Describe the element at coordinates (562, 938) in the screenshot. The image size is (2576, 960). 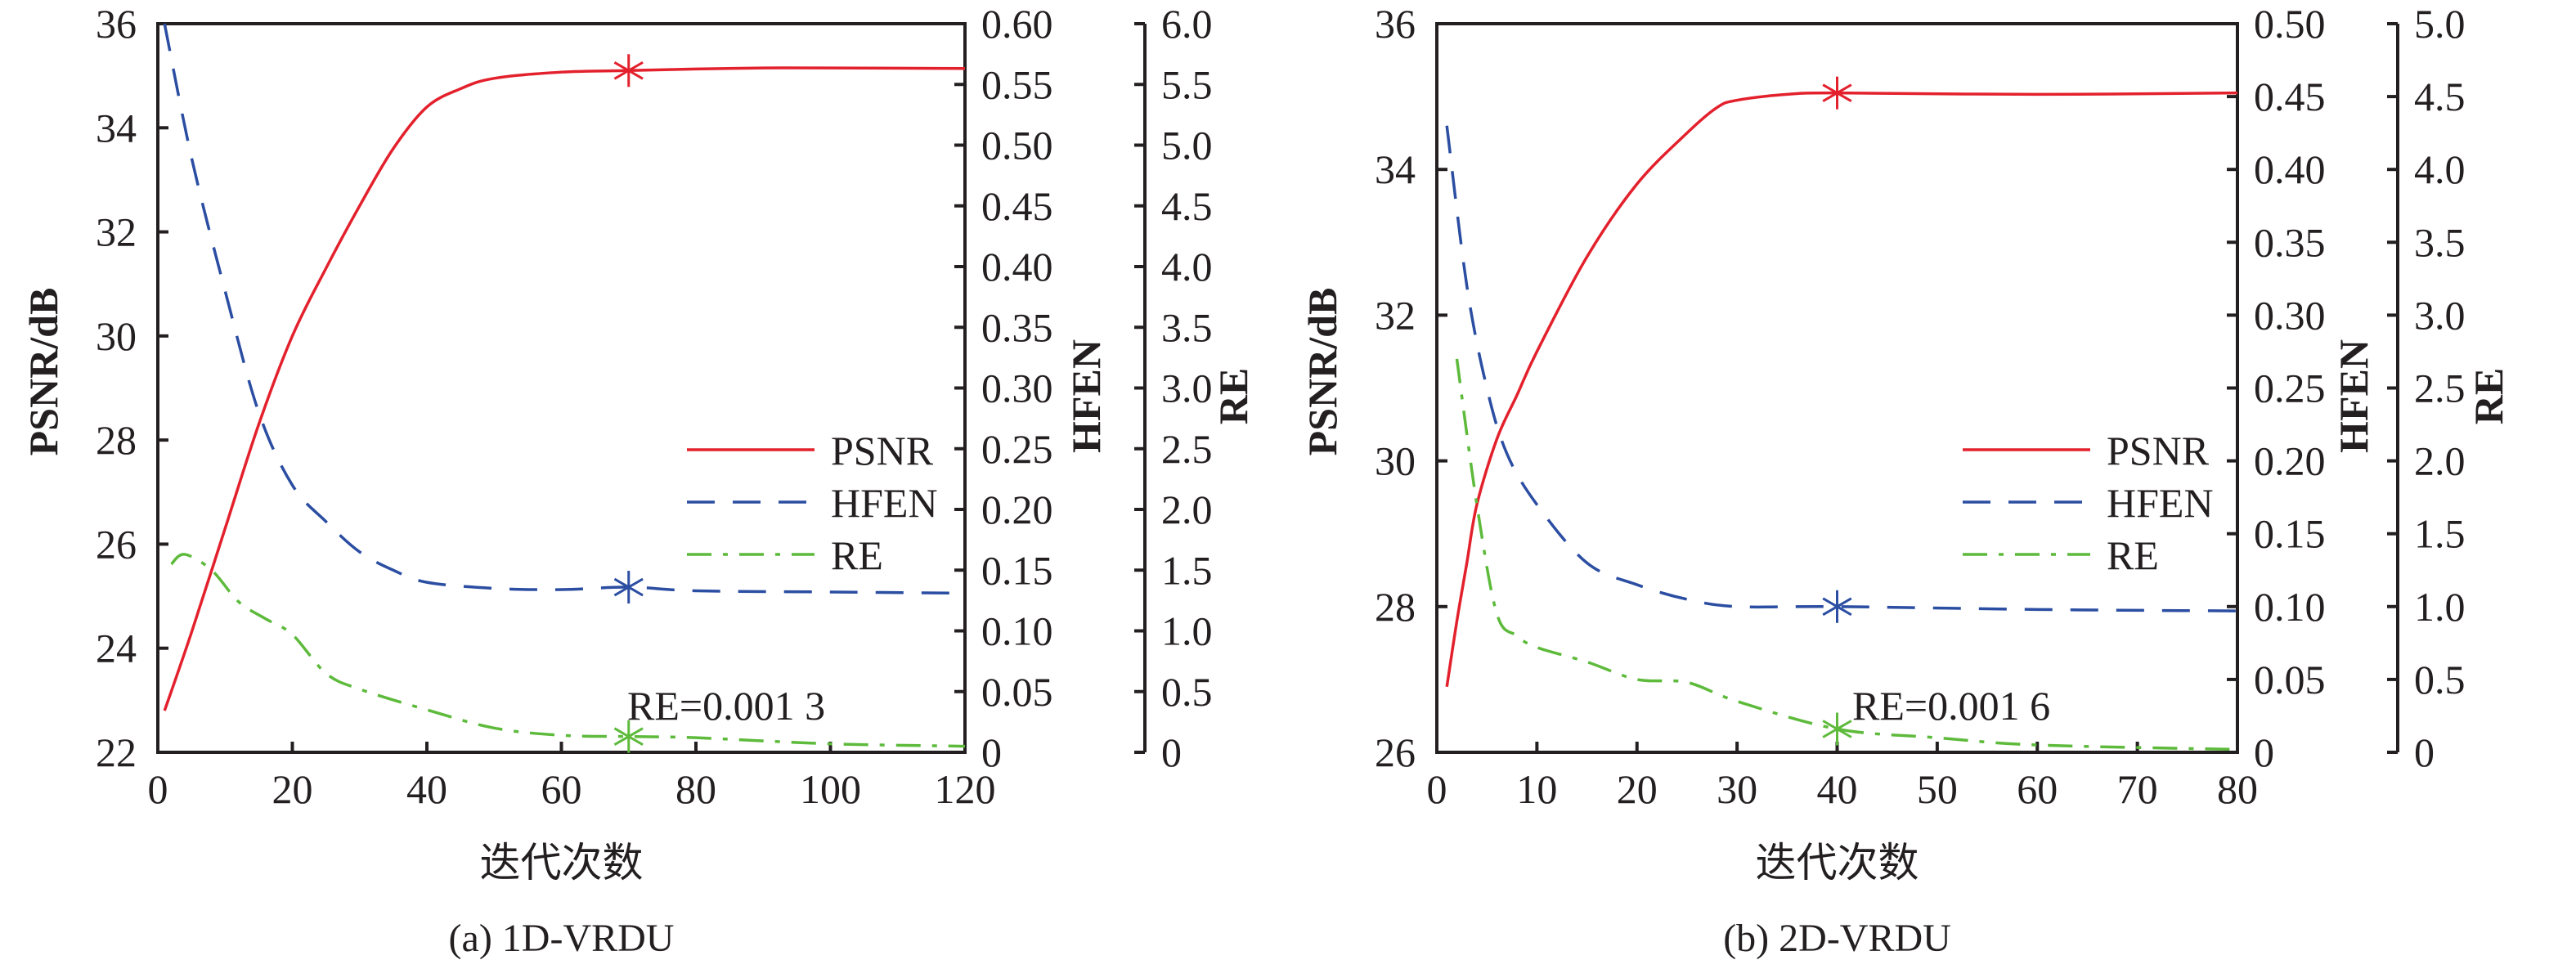
I see `panel-caption: (a) 1D-VRDU` at that location.